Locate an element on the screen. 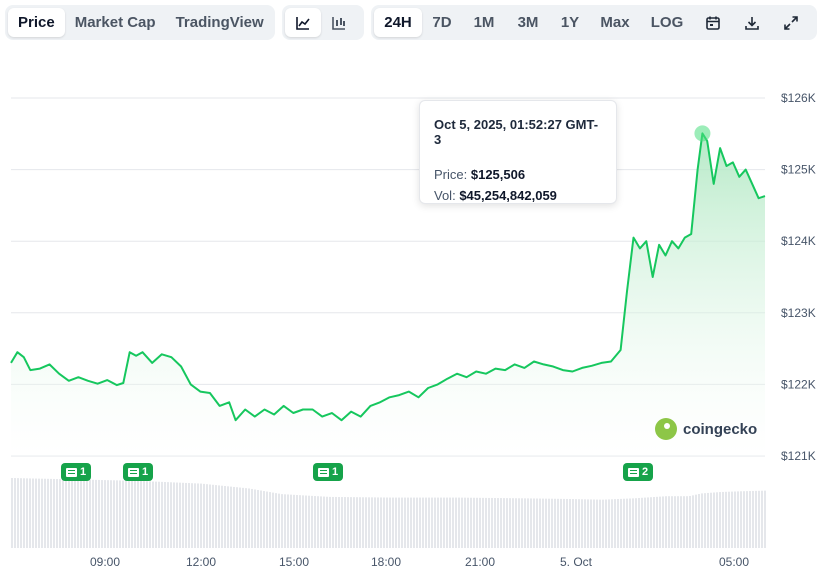 This screenshot has width=817, height=577. news-badge: 2 is located at coordinates (638, 472).